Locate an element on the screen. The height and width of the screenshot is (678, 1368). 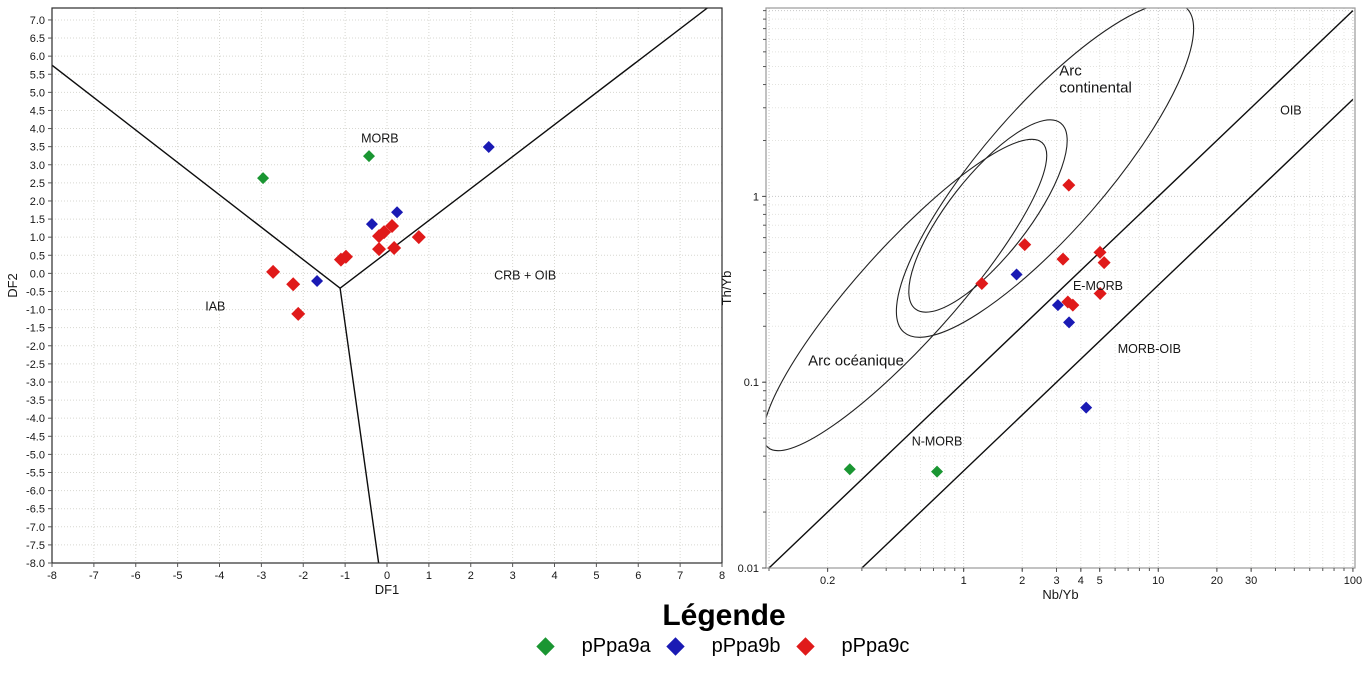
y-tick-label: 7.0 is located at coordinates (37, 21).